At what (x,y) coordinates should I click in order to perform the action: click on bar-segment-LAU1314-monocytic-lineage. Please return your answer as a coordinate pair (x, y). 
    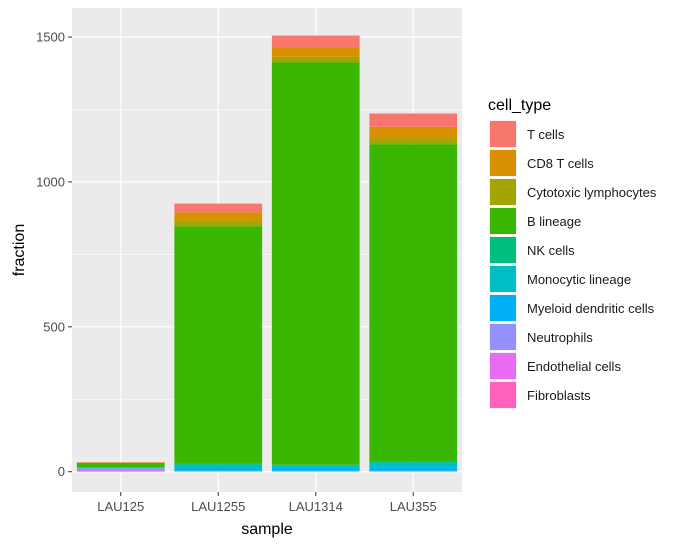
    Looking at the image, I should click on (316, 467).